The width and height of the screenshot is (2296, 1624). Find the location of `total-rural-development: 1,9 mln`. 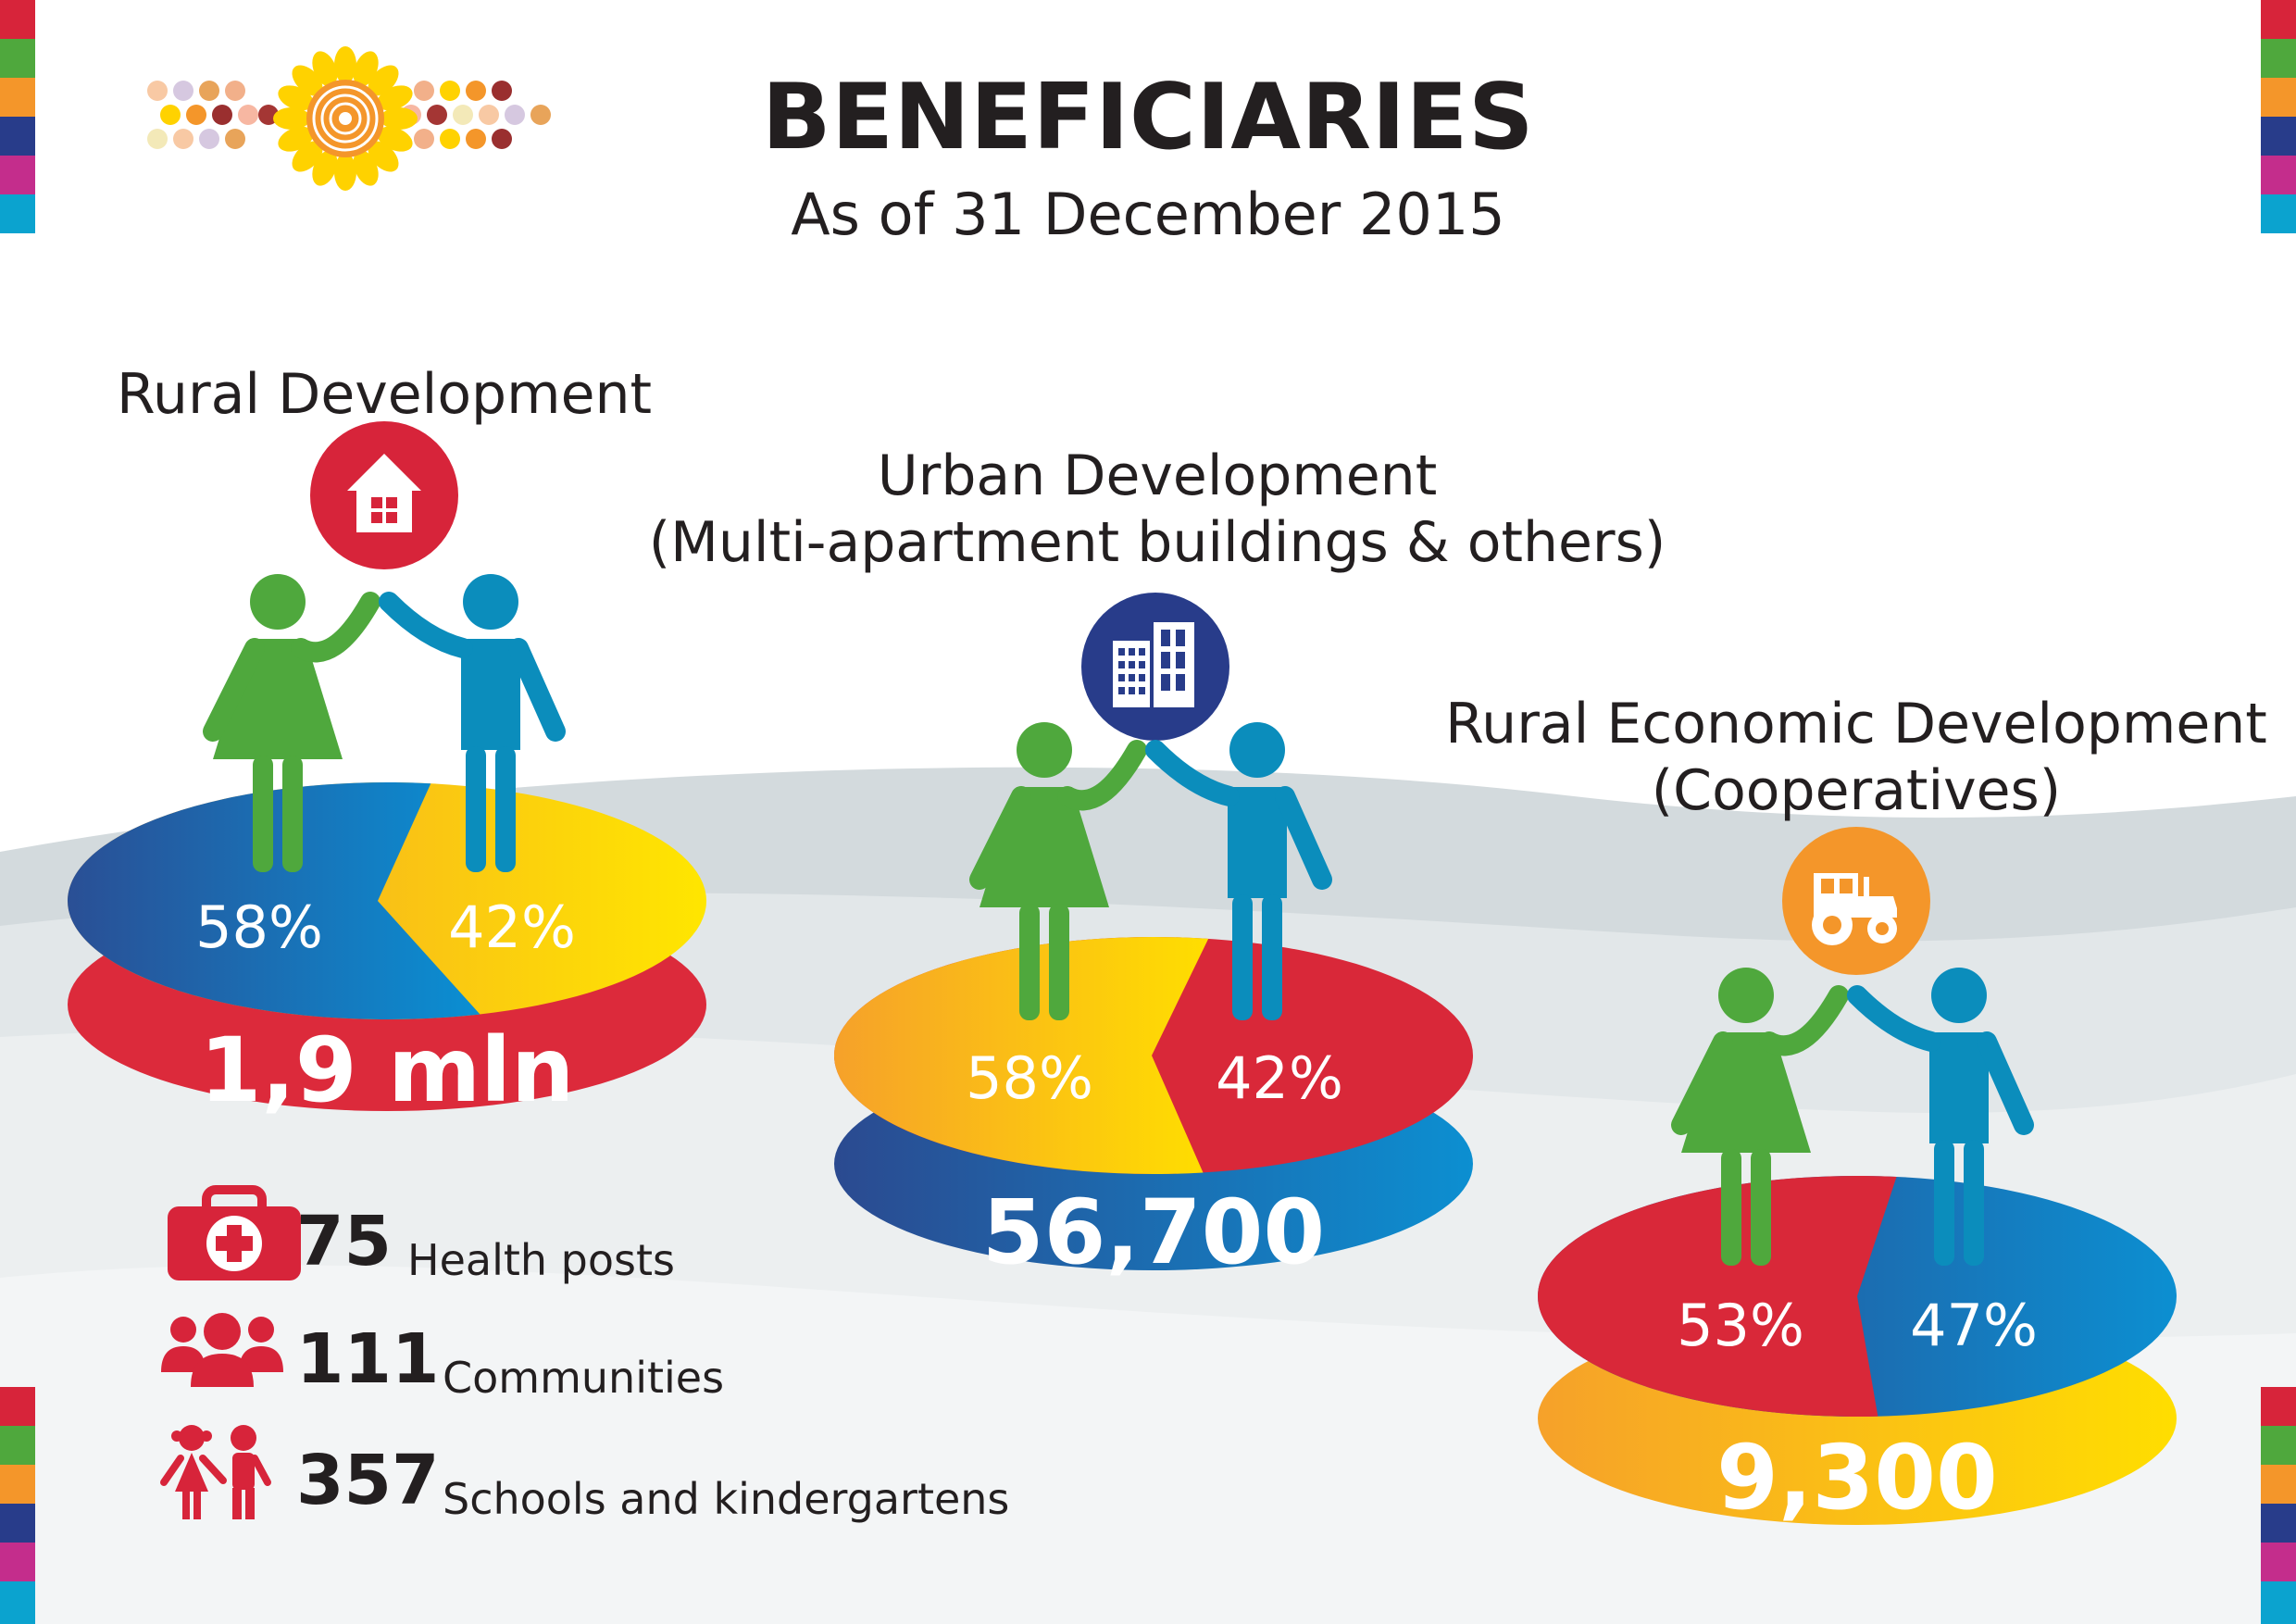

total-rural-development: 1,9 mln is located at coordinates (387, 1070).